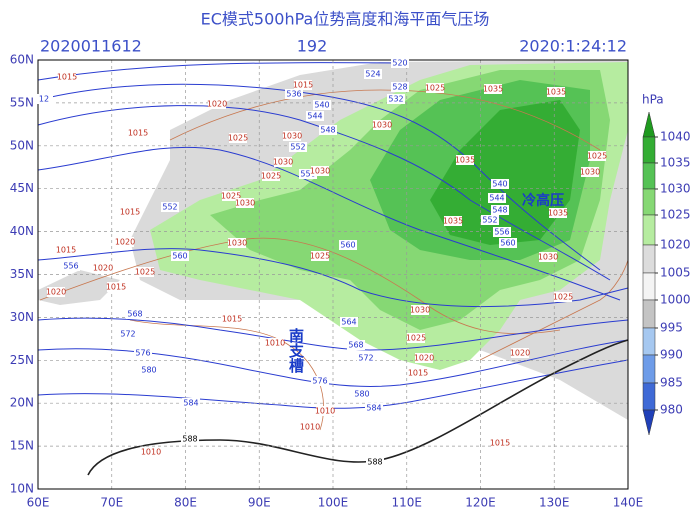 The width and height of the screenshot is (690, 518). Describe the element at coordinates (22, 446) in the screenshot. I see `lat-label: 15N` at that location.